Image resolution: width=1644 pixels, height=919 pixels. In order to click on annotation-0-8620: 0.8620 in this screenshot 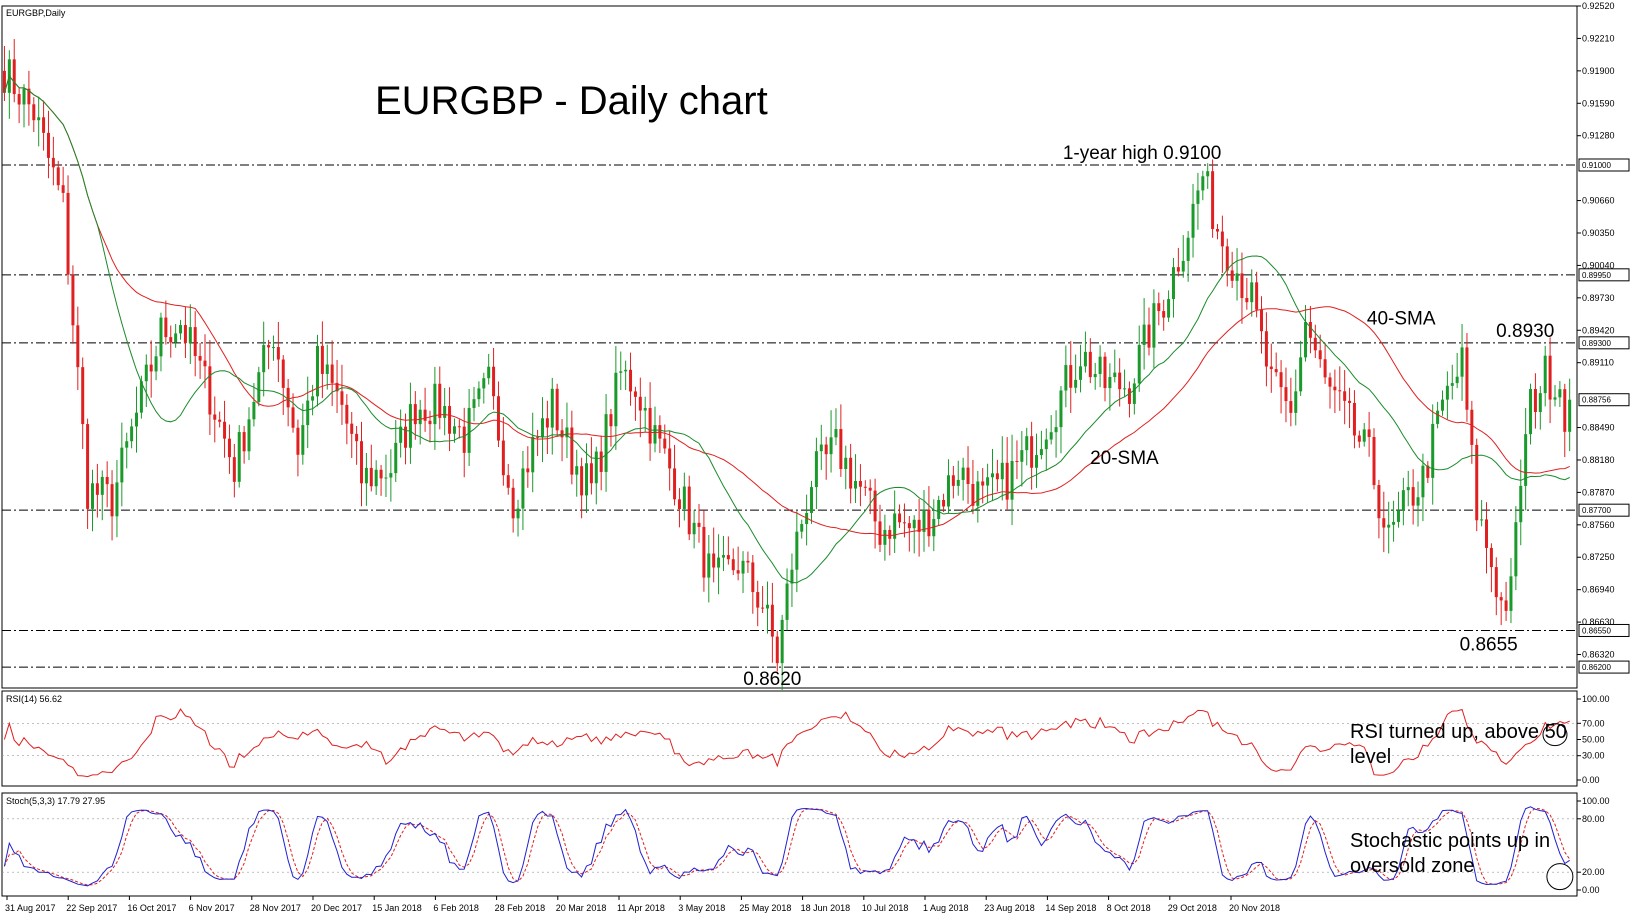, I will do `click(772, 679)`.